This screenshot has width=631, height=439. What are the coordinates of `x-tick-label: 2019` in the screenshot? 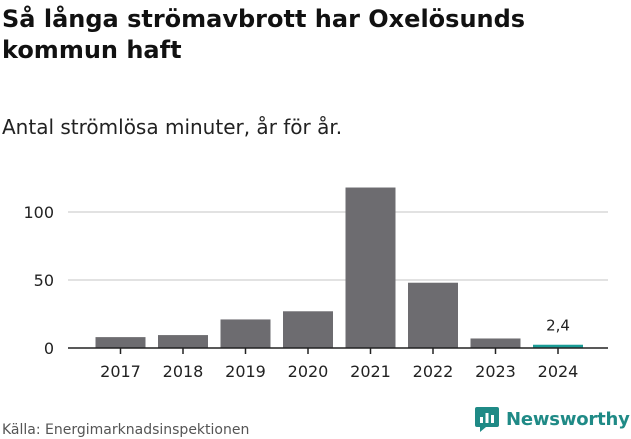 It's located at (245, 371).